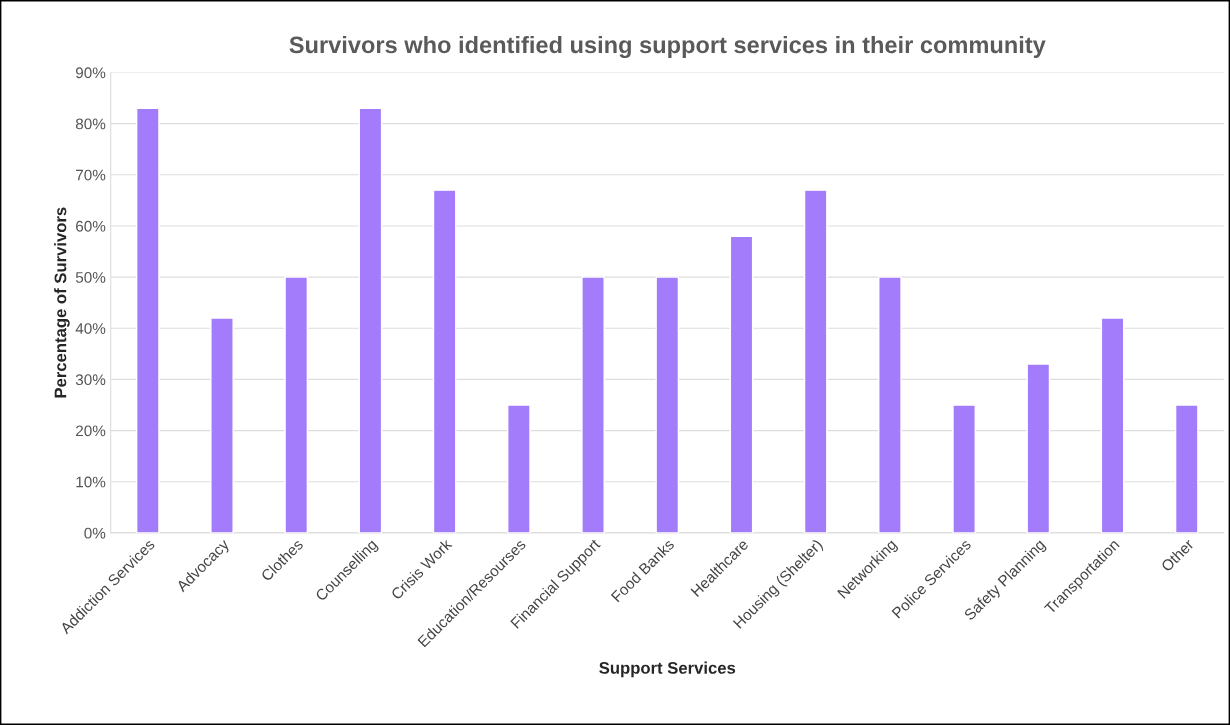  Describe the element at coordinates (91, 226) in the screenshot. I see `y-tick-label: 60%` at that location.